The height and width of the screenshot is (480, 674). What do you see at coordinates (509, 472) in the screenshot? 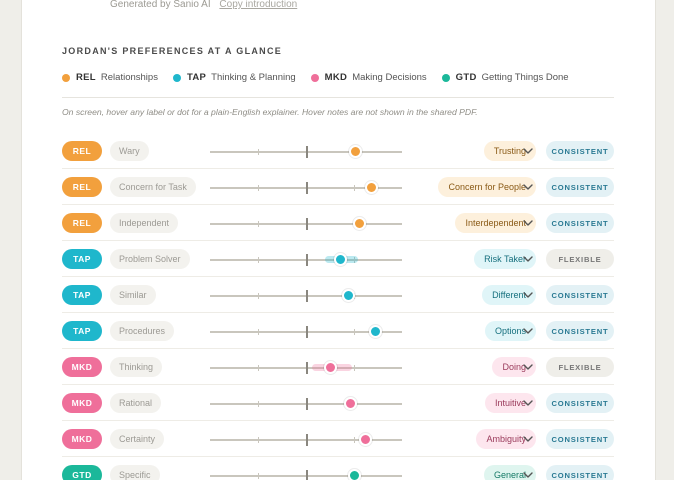
I see `right-pole-label: General` at bounding box center [509, 472].